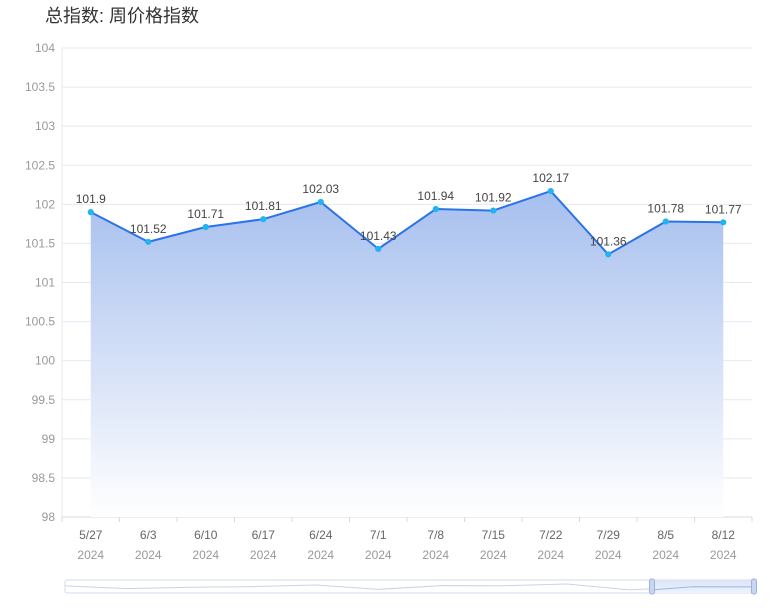  I want to click on x-tick-label: 7/8, so click(435, 535).